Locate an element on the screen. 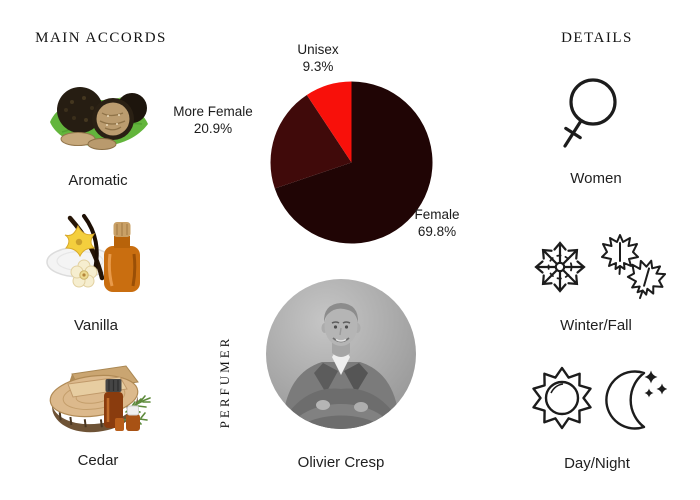 The height and width of the screenshot is (500, 700). accord-label-cedar: Cedar is located at coordinates (98, 460).